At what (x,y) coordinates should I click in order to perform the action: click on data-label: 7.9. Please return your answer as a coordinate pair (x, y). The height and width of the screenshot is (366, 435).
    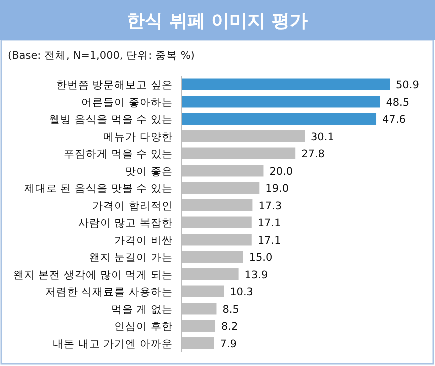
    Looking at the image, I should click on (228, 344).